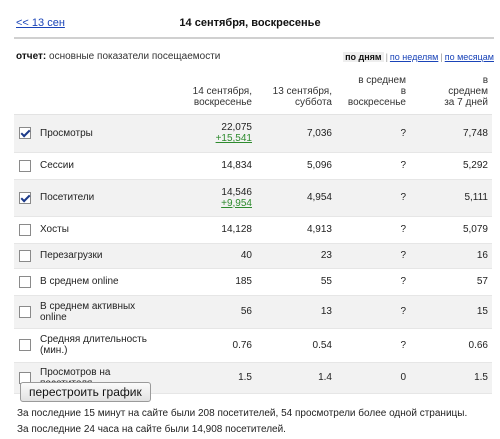  Describe the element at coordinates (296, 198) in the screenshot. I see `value-yesterday: 4,954` at that location.